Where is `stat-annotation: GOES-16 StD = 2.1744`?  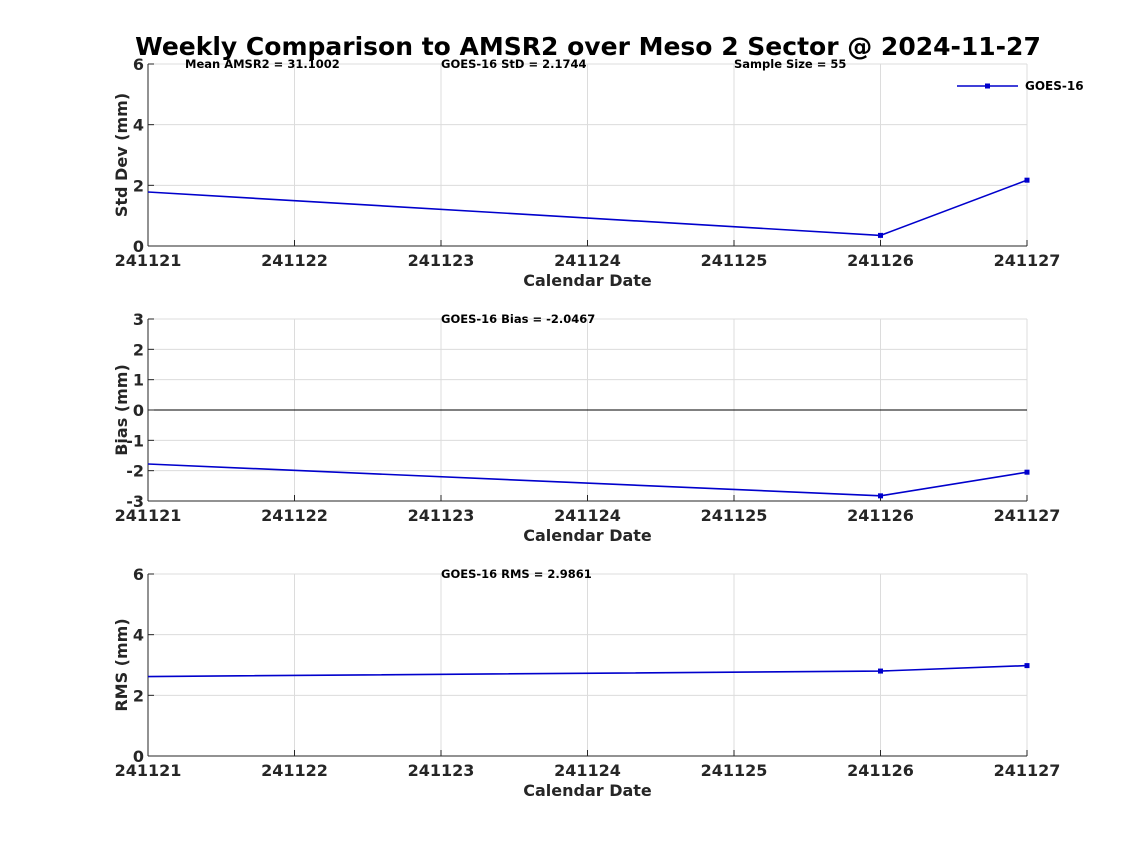 stat-annotation: GOES-16 StD = 2.1744 is located at coordinates (513, 64).